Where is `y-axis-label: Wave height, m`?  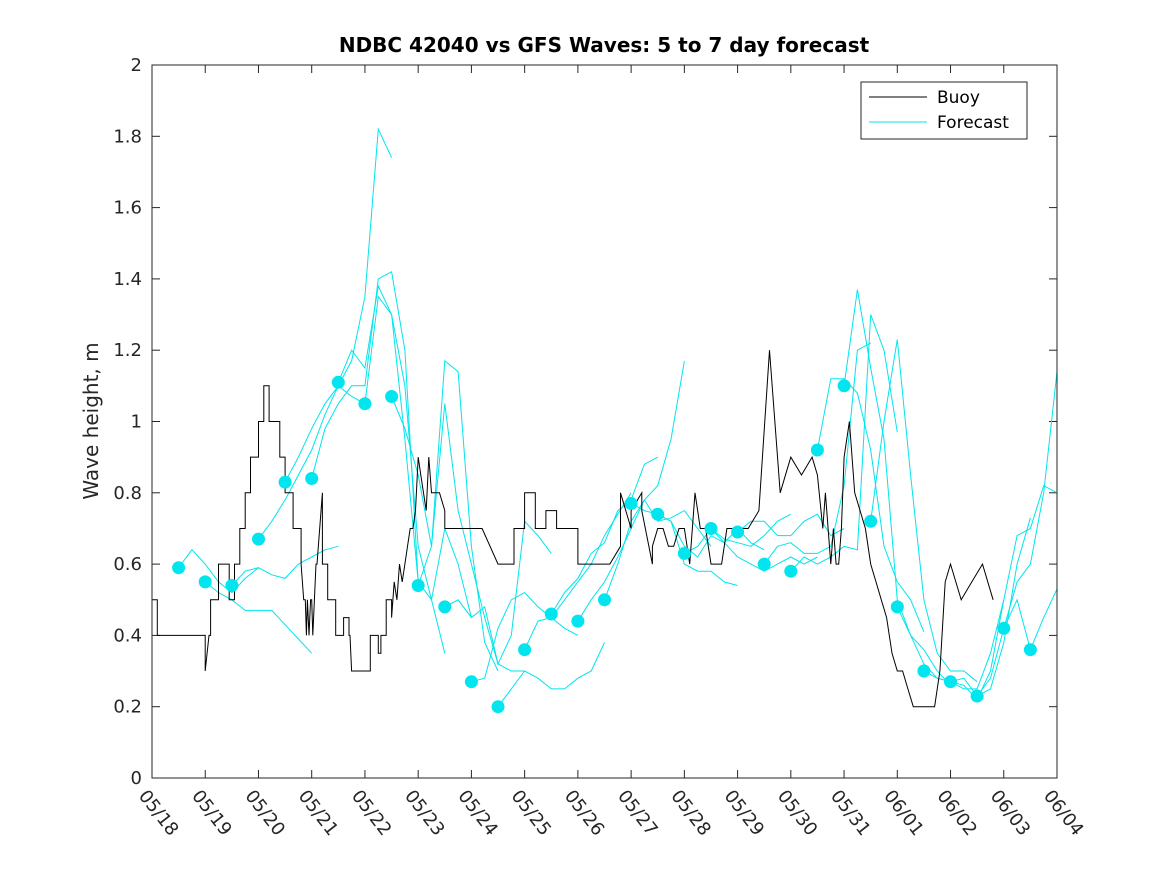 y-axis-label: Wave height, m is located at coordinates (91, 420).